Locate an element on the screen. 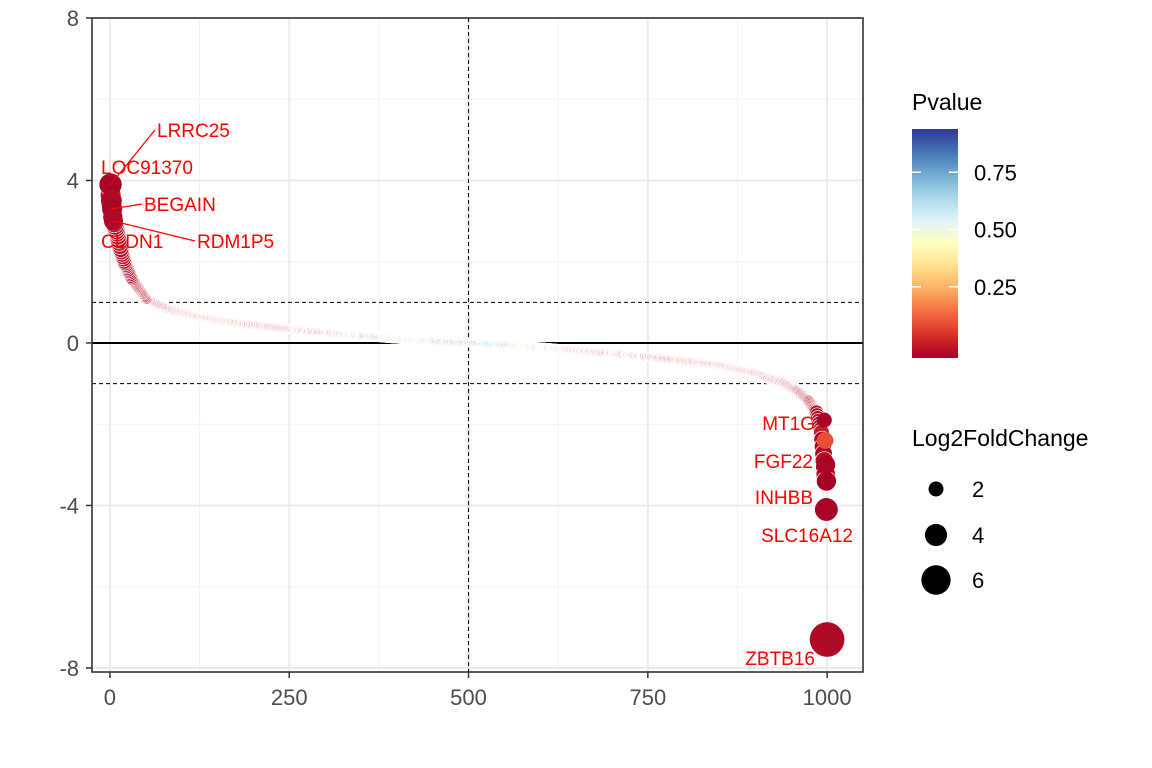 The height and width of the screenshot is (768, 1152). gene-label: BEGAIN is located at coordinates (180, 205).